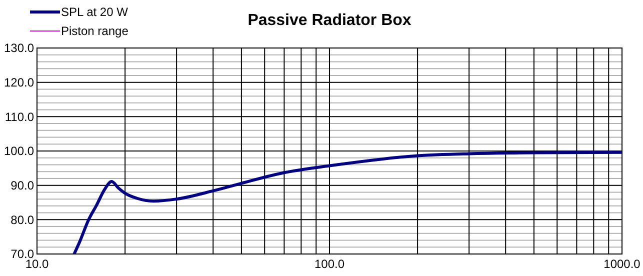 This screenshot has height=276, width=643. I want to click on x-tick-label: 10.0, so click(37, 264).